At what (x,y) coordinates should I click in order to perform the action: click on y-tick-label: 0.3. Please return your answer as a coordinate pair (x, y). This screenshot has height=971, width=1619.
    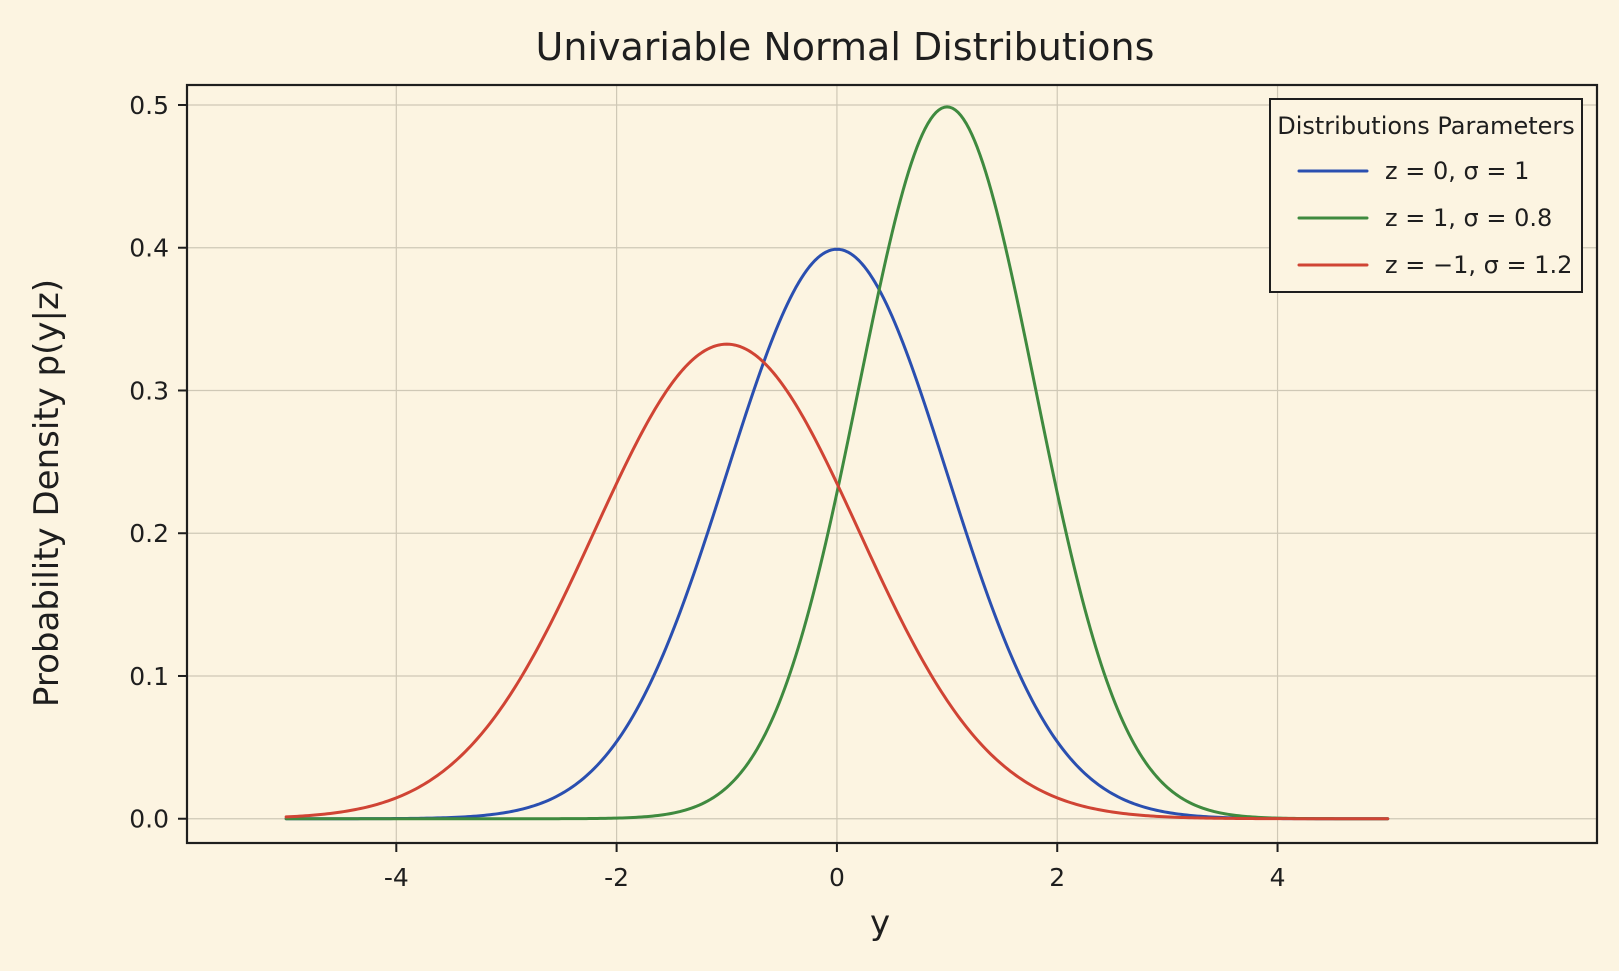
    Looking at the image, I should click on (149, 390).